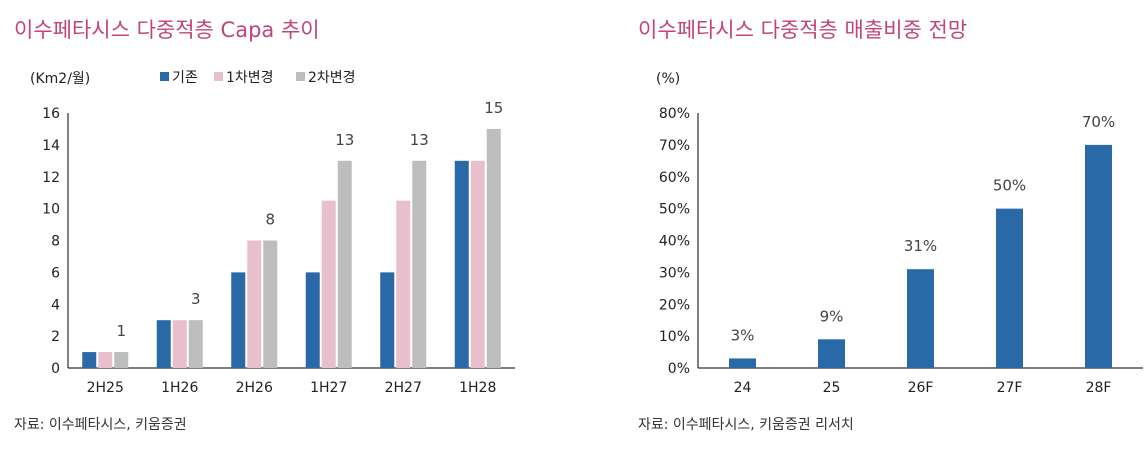 Image resolution: width=1148 pixels, height=452 pixels. Describe the element at coordinates (332, 78) in the screenshot. I see `legend-label-2: 2차변경` at that location.